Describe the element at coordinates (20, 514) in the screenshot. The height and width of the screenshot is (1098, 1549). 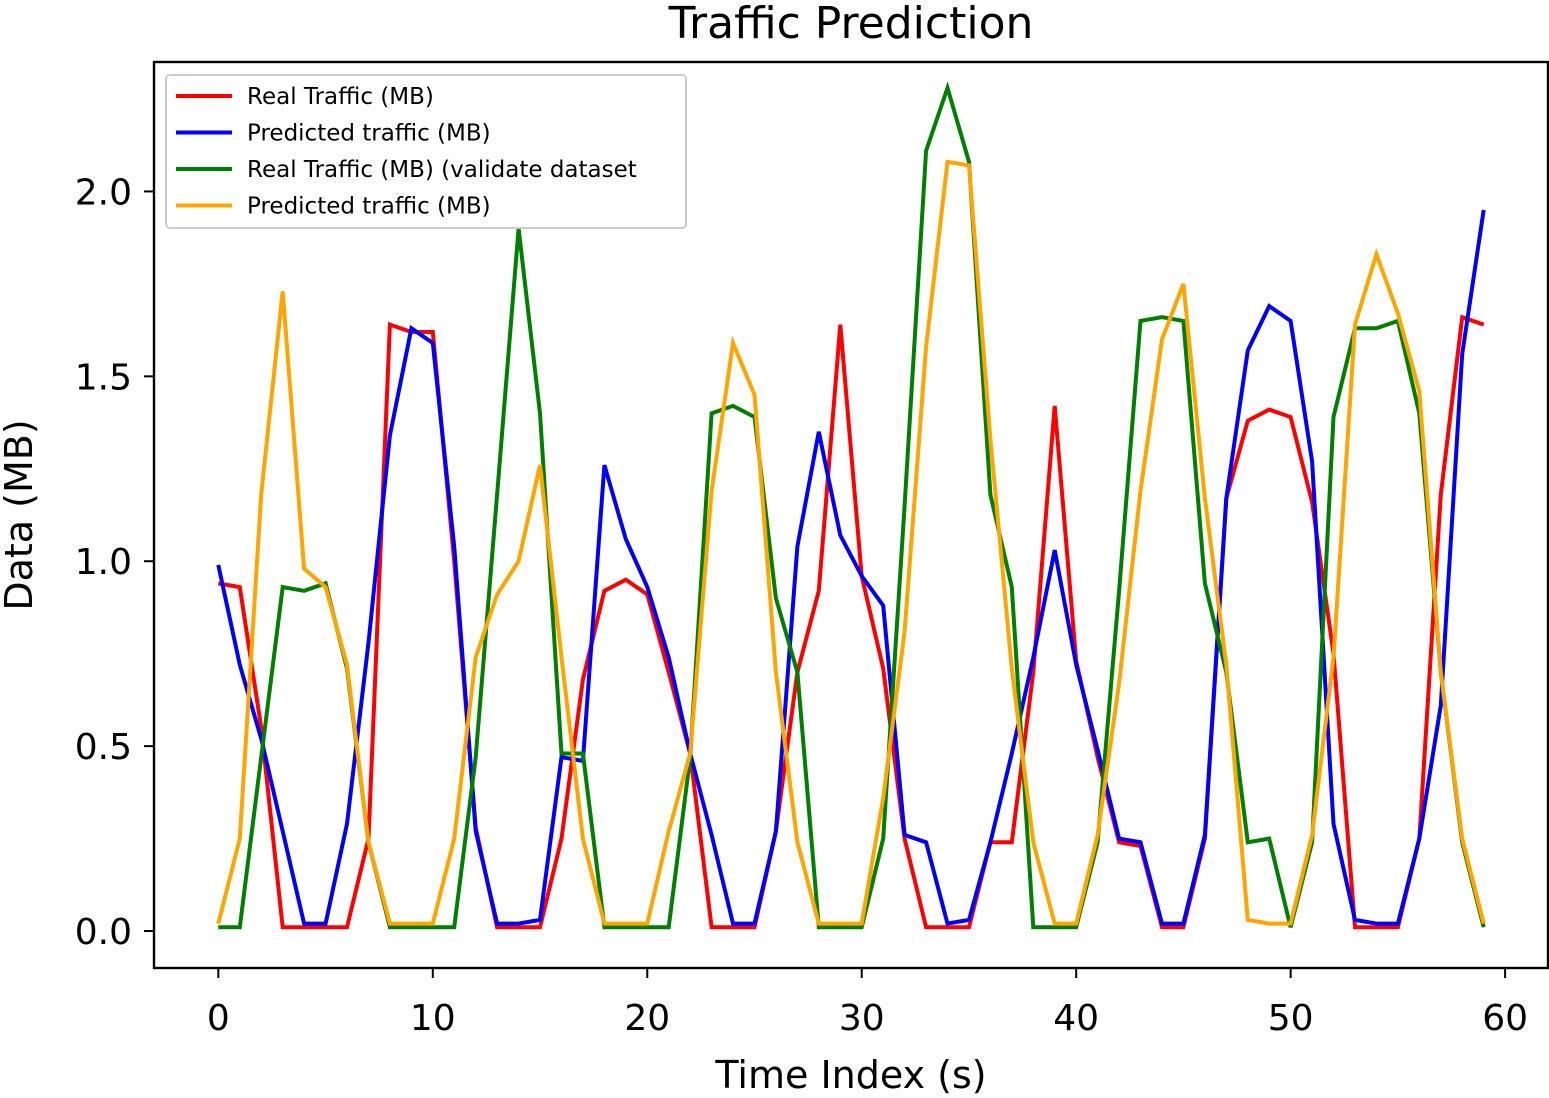
I see `y-axis-label: Data (MB)` at that location.